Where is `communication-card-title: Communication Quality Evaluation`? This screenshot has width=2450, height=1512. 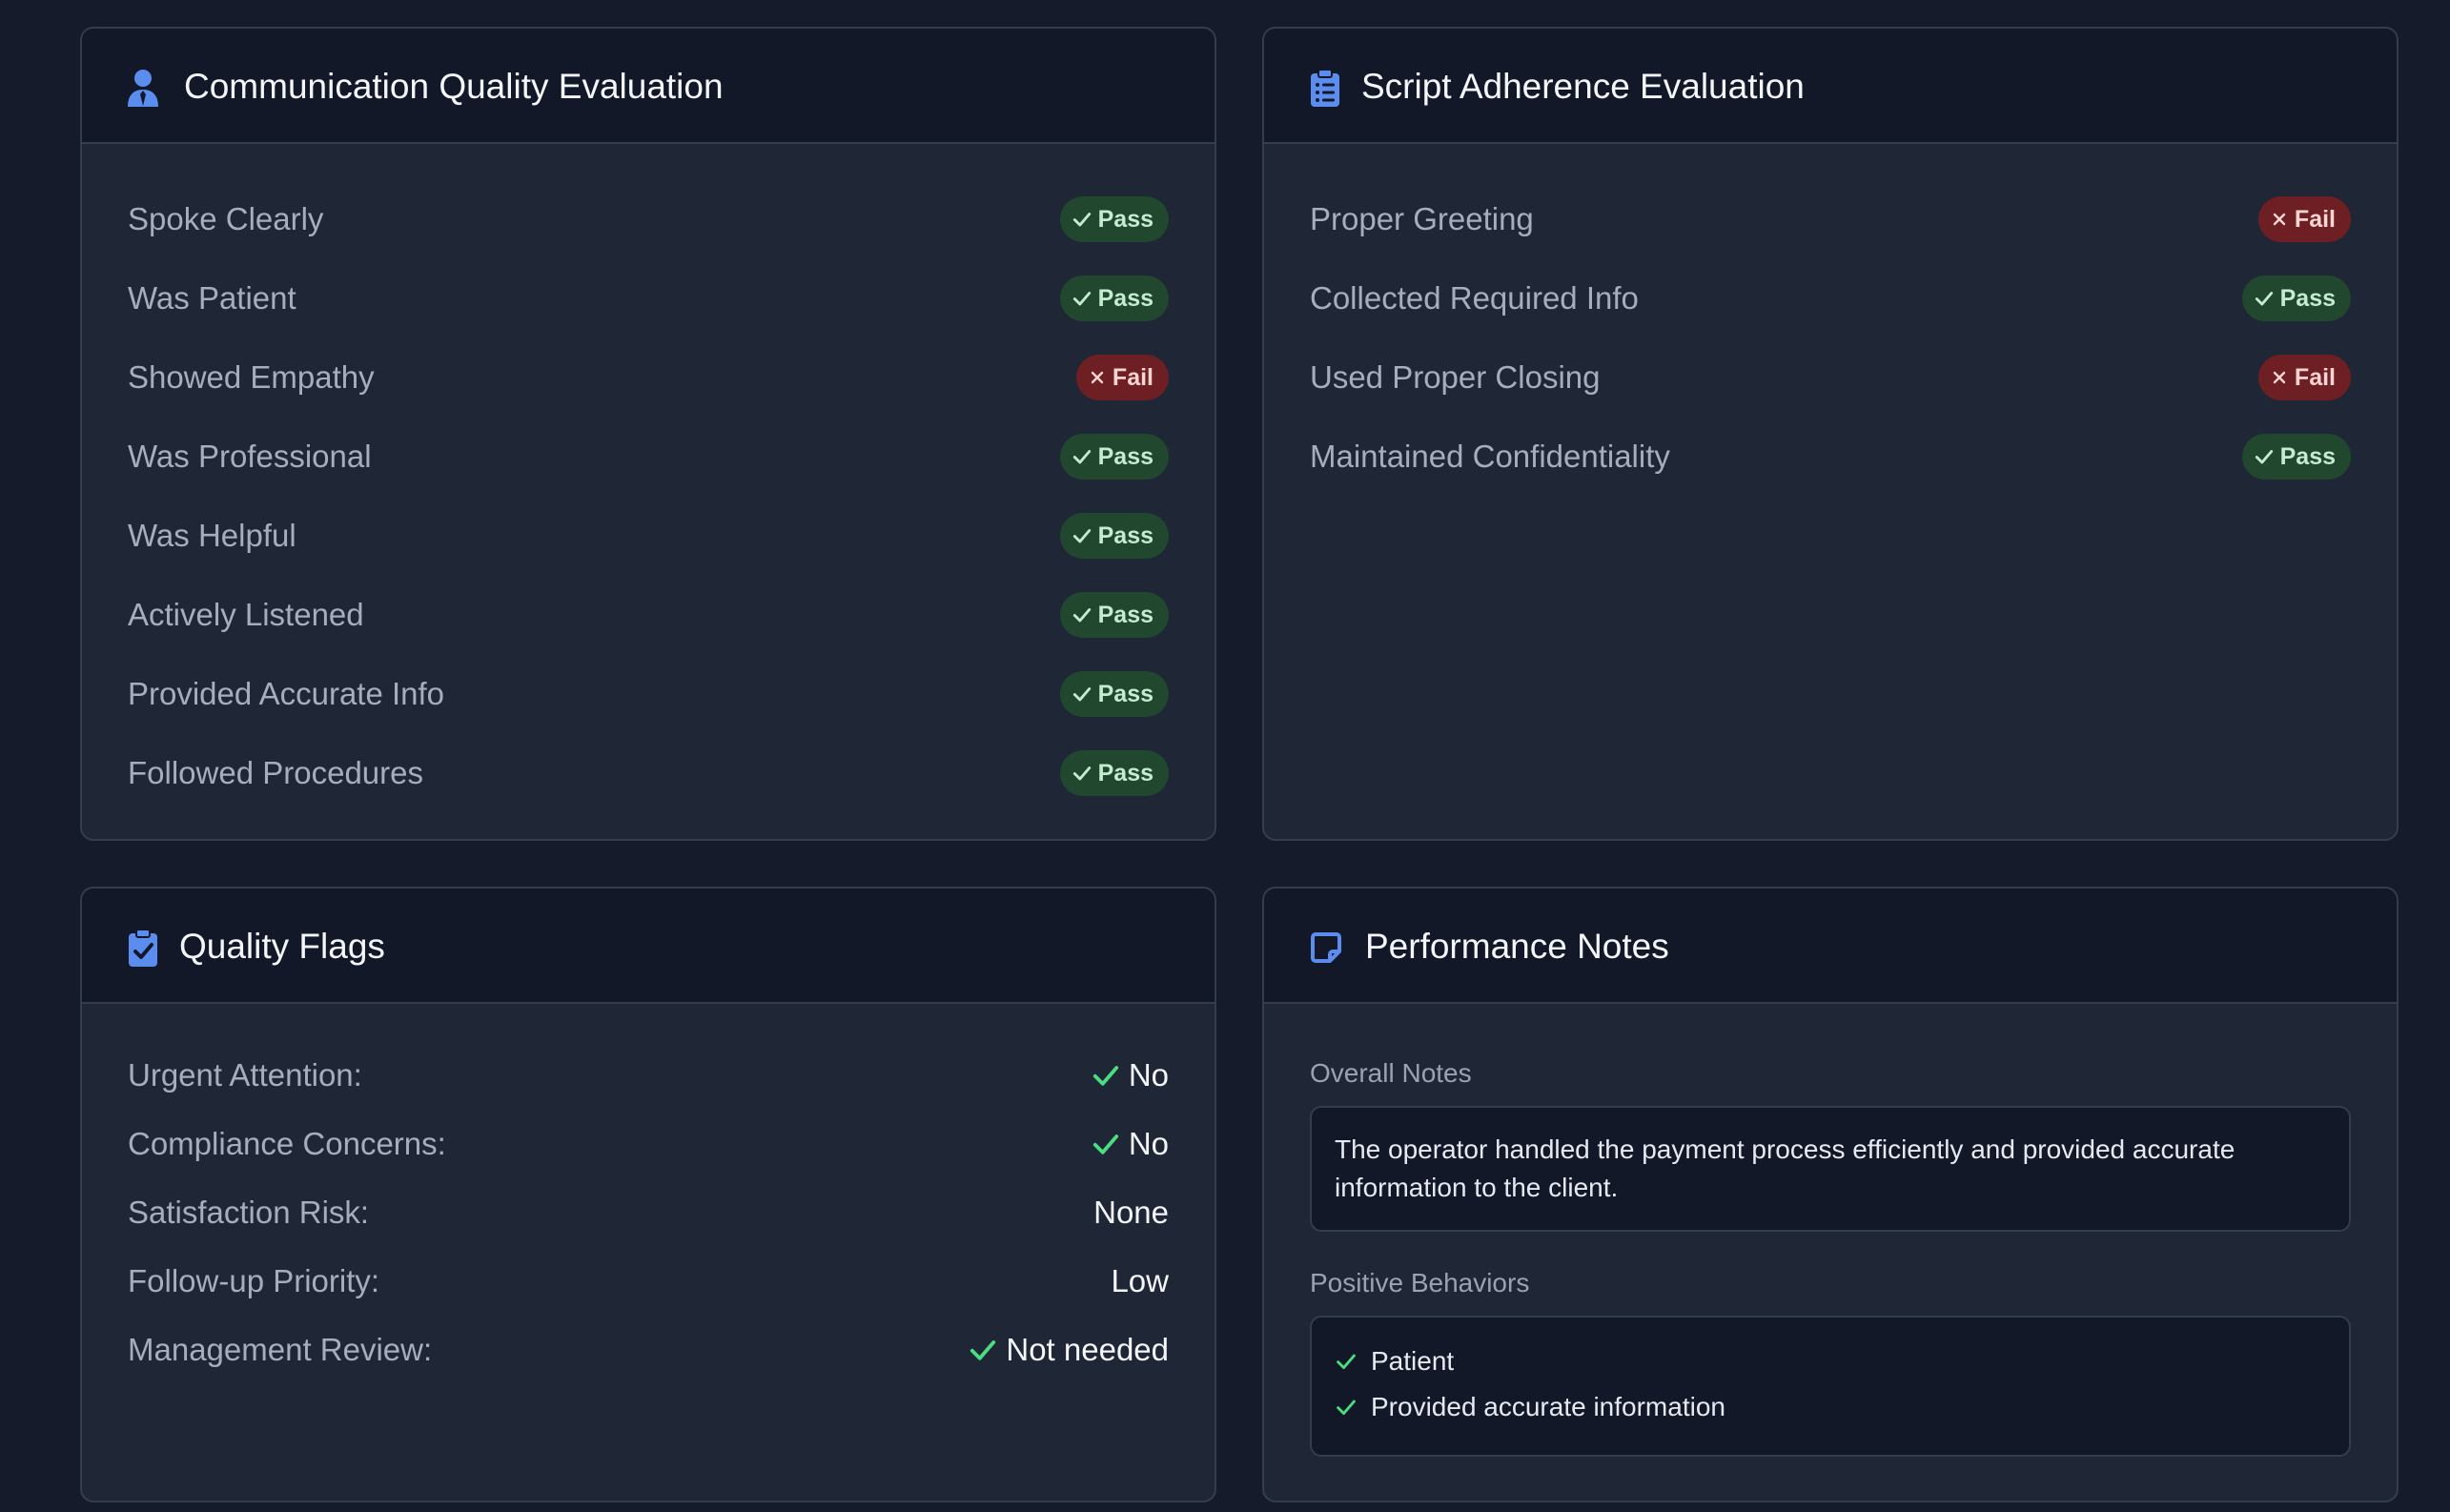
communication-card-title: Communication Quality Evaluation is located at coordinates (454, 86).